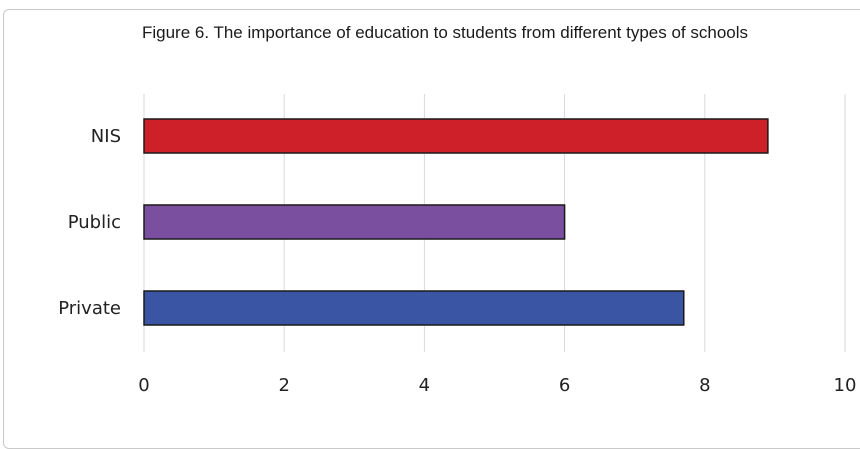  What do you see at coordinates (564, 385) in the screenshot?
I see `x-tick-label: 6` at bounding box center [564, 385].